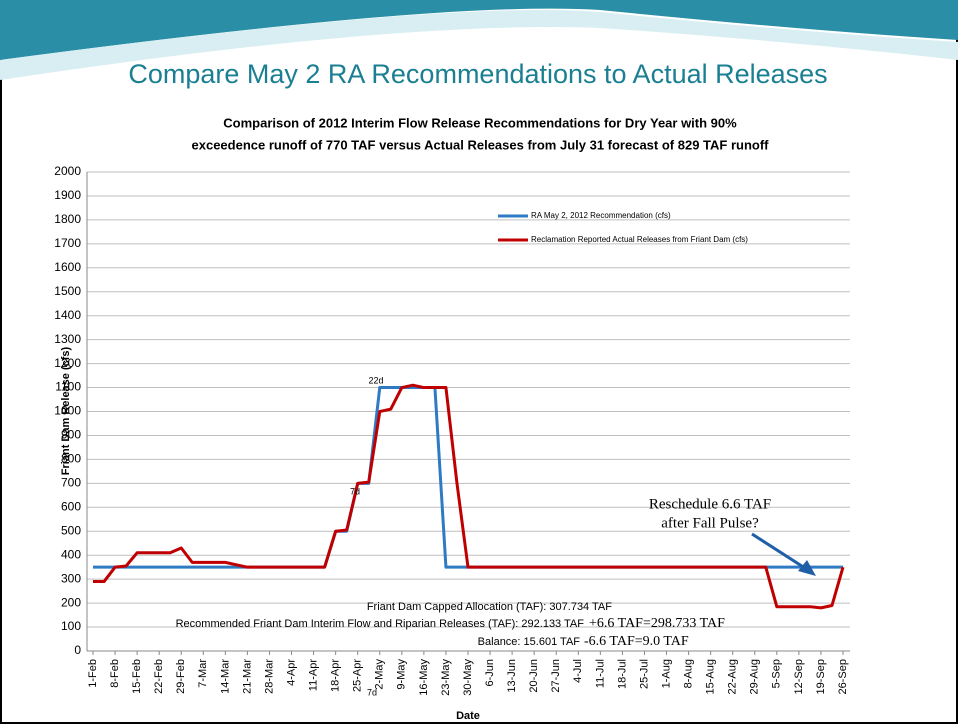 The image size is (958, 724). Describe the element at coordinates (710, 523) in the screenshot. I see `annotation: after Fall Pulse?` at that location.